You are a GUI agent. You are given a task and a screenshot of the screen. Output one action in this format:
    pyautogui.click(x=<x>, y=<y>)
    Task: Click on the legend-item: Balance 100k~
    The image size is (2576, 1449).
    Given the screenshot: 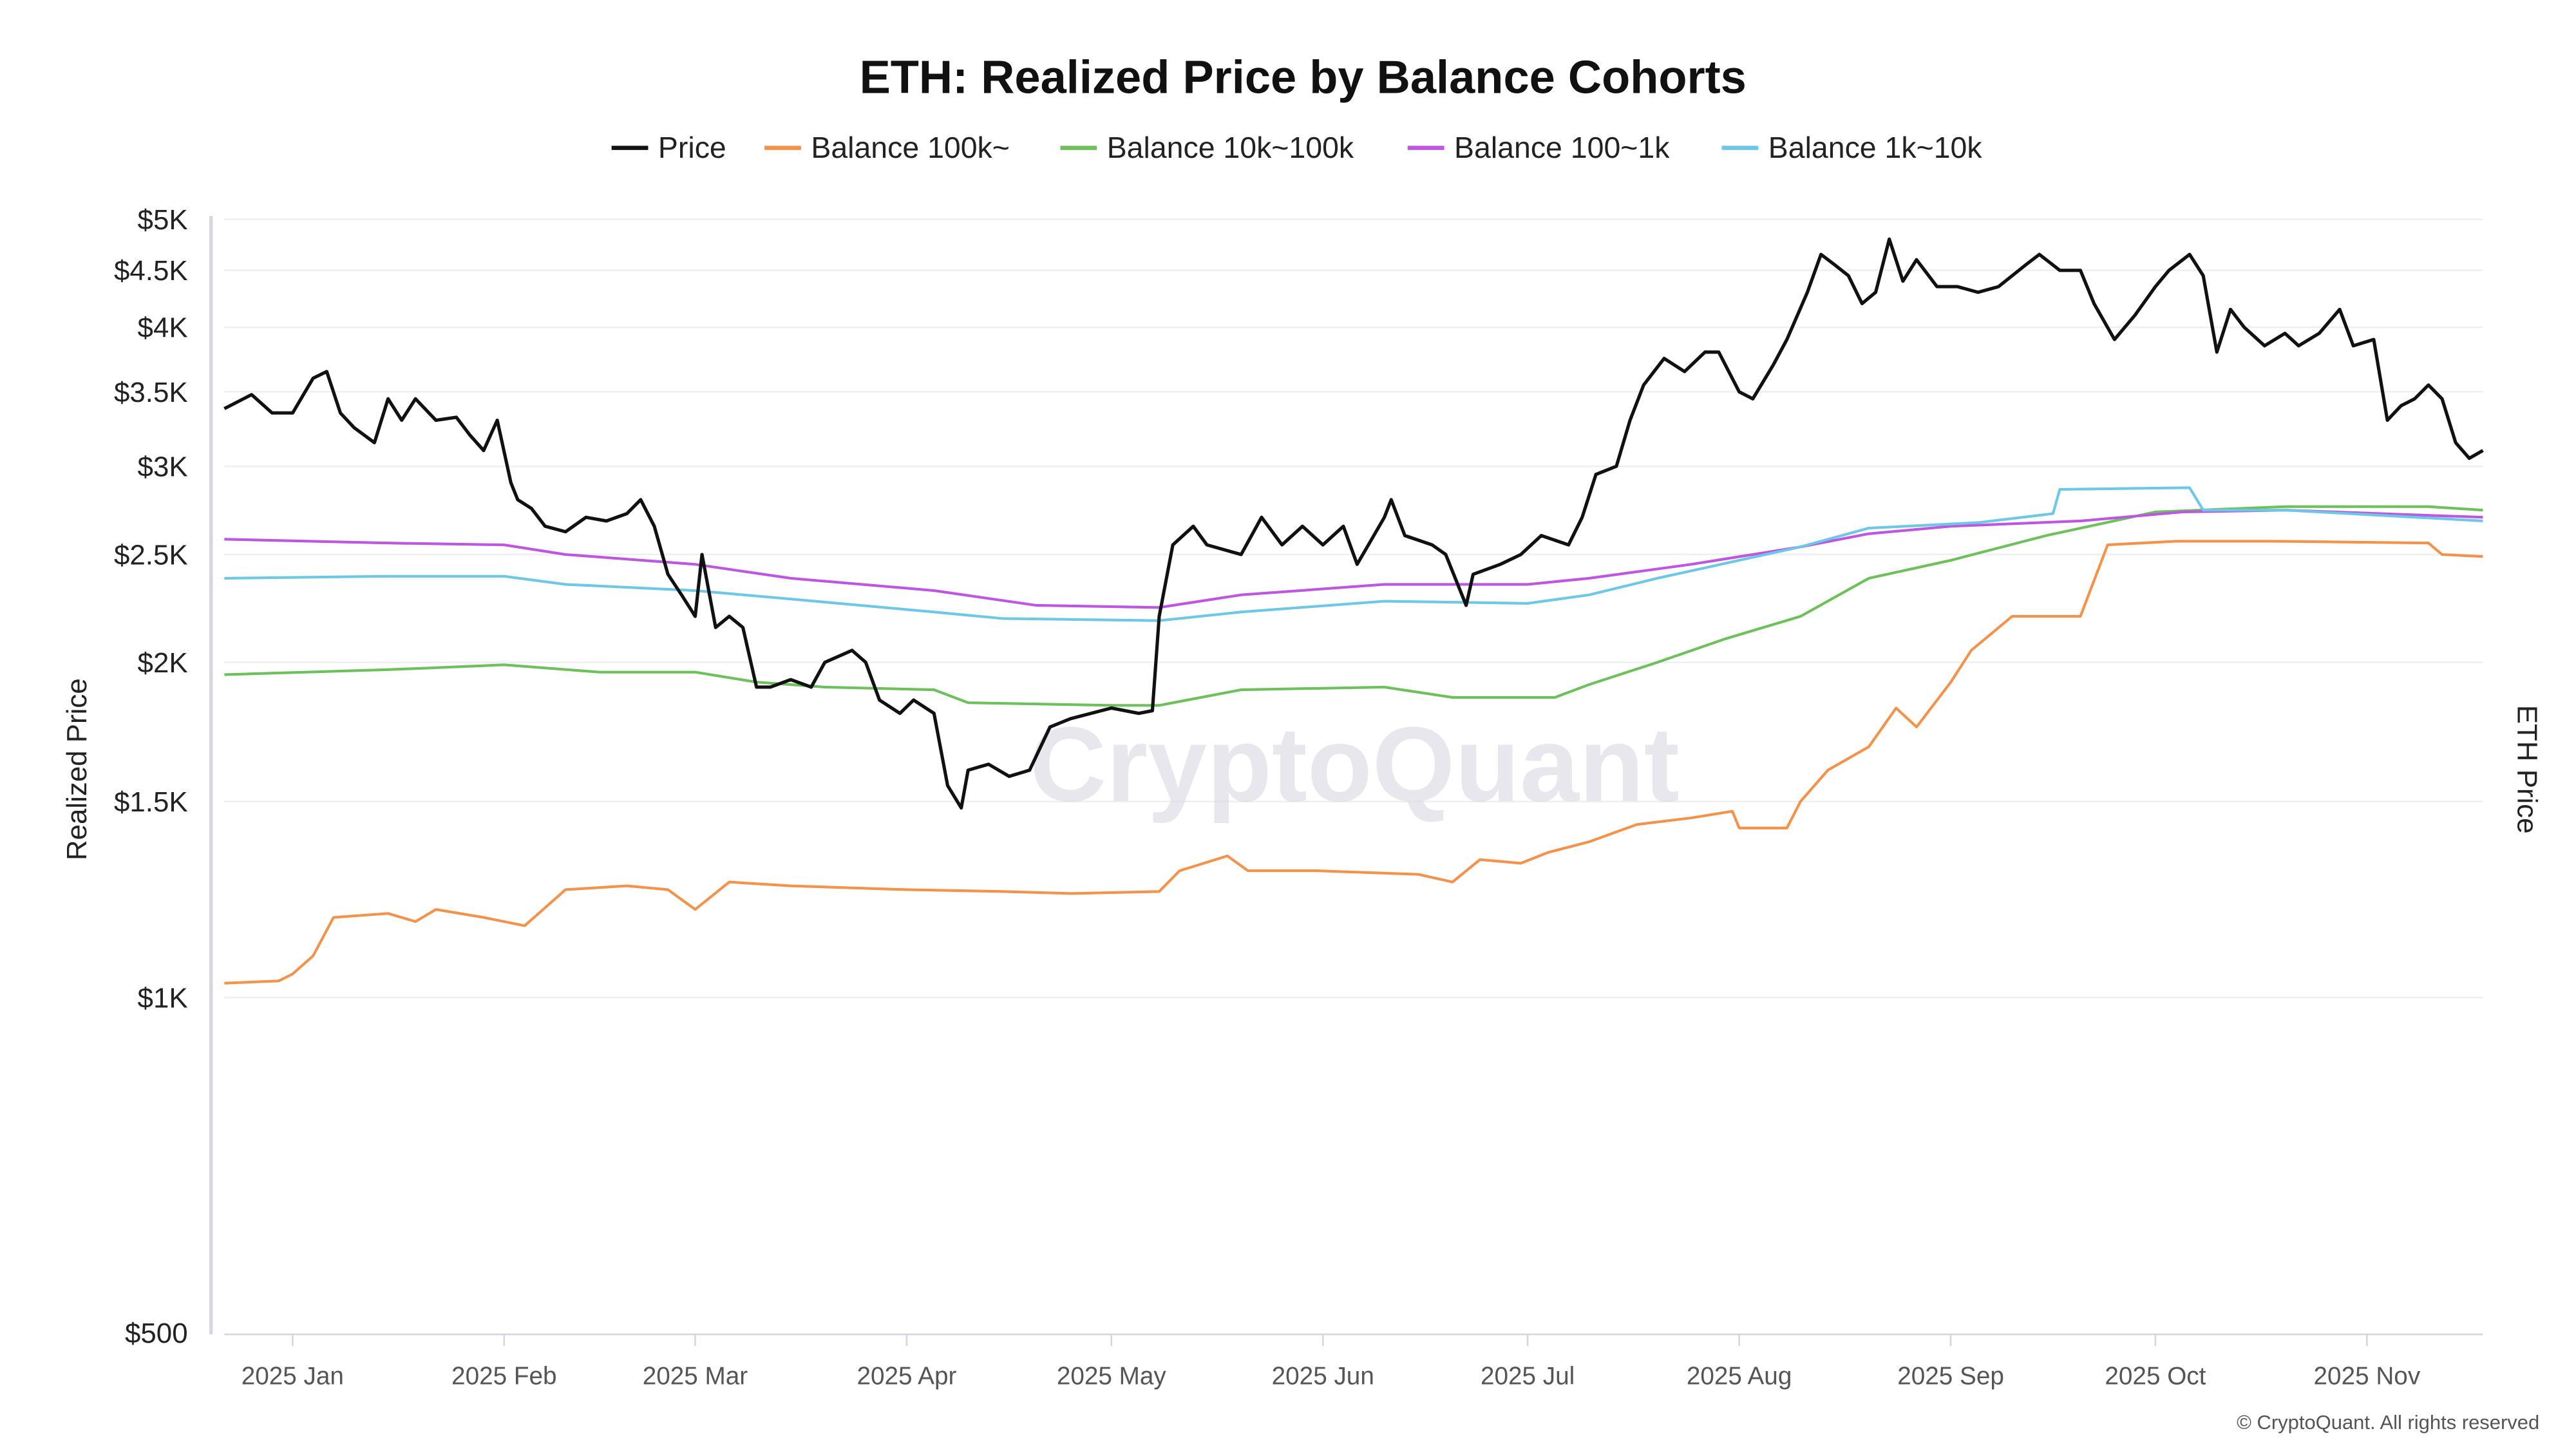 What is the action you would take?
    pyautogui.click(x=887, y=147)
    